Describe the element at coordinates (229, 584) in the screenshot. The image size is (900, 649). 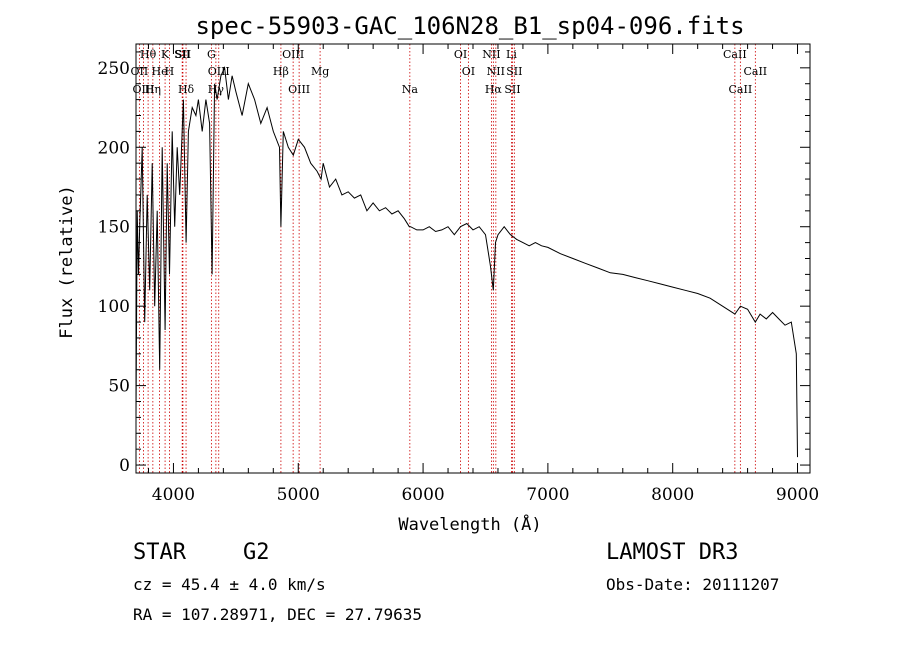
I see `redshift-cz: cz = 45.4 ± 4.0 km/s` at that location.